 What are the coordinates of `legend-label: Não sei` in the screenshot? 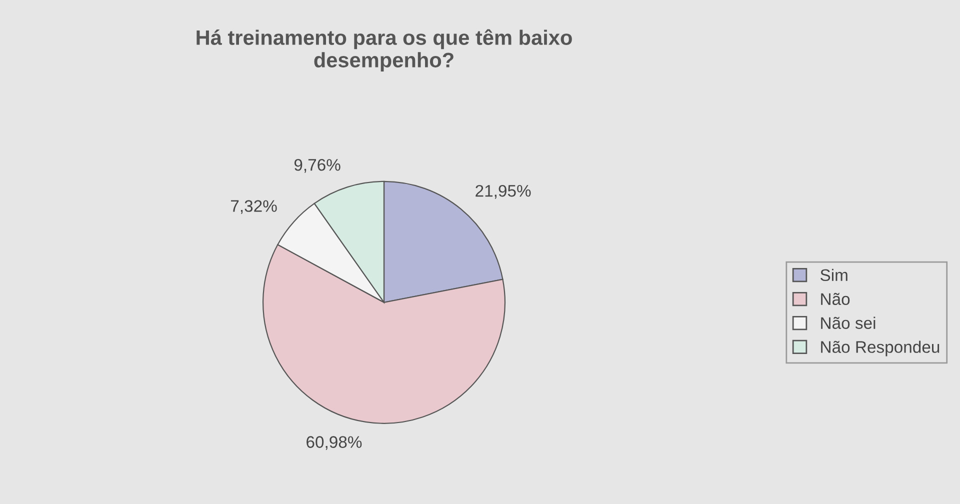 It's located at (848, 322).